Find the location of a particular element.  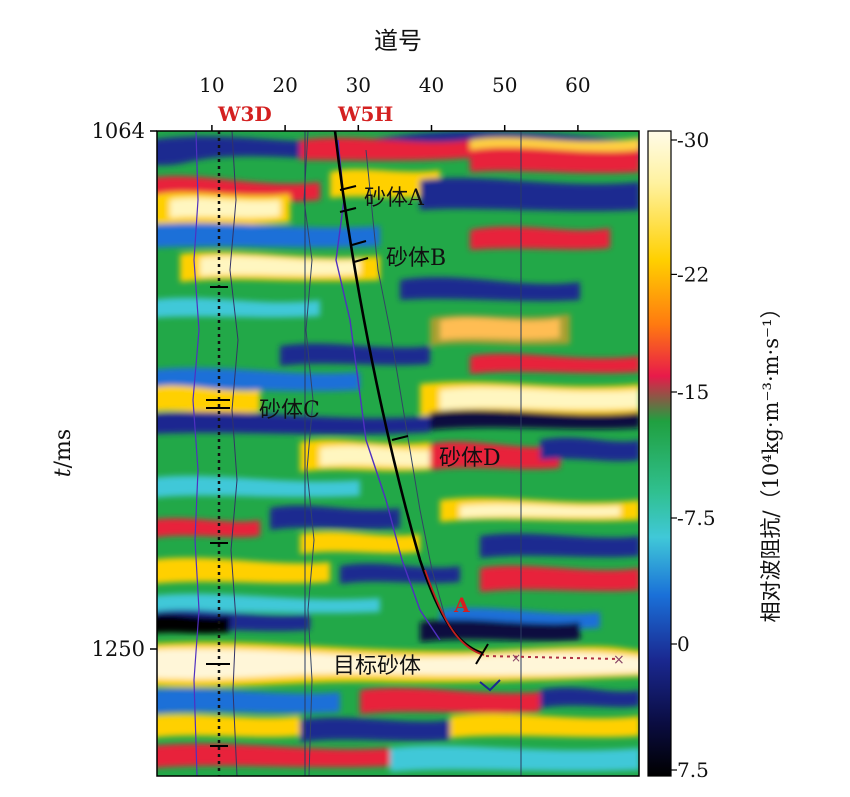

colorbar-tick-label: -15 is located at coordinates (693, 392).